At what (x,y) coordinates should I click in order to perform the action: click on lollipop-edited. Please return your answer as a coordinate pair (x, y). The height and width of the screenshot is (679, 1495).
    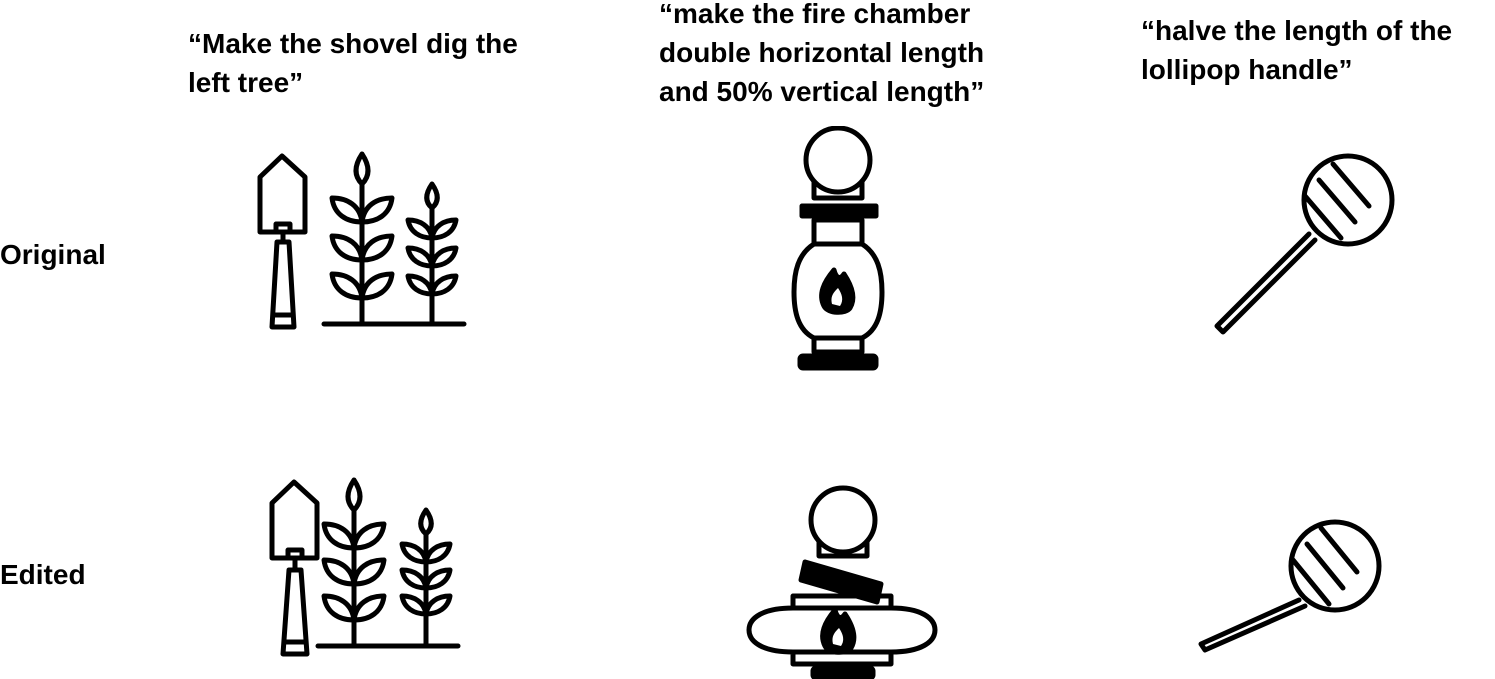
    Looking at the image, I should click on (1295, 584).